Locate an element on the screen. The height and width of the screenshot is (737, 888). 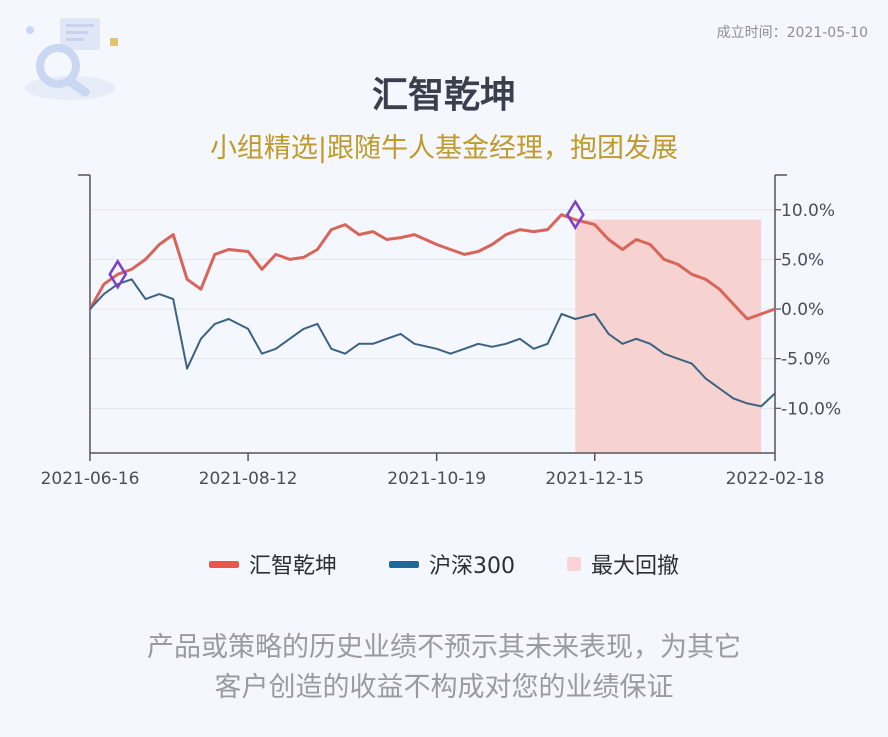
legend-item-fund: 汇智乾坤 is located at coordinates (272, 564).